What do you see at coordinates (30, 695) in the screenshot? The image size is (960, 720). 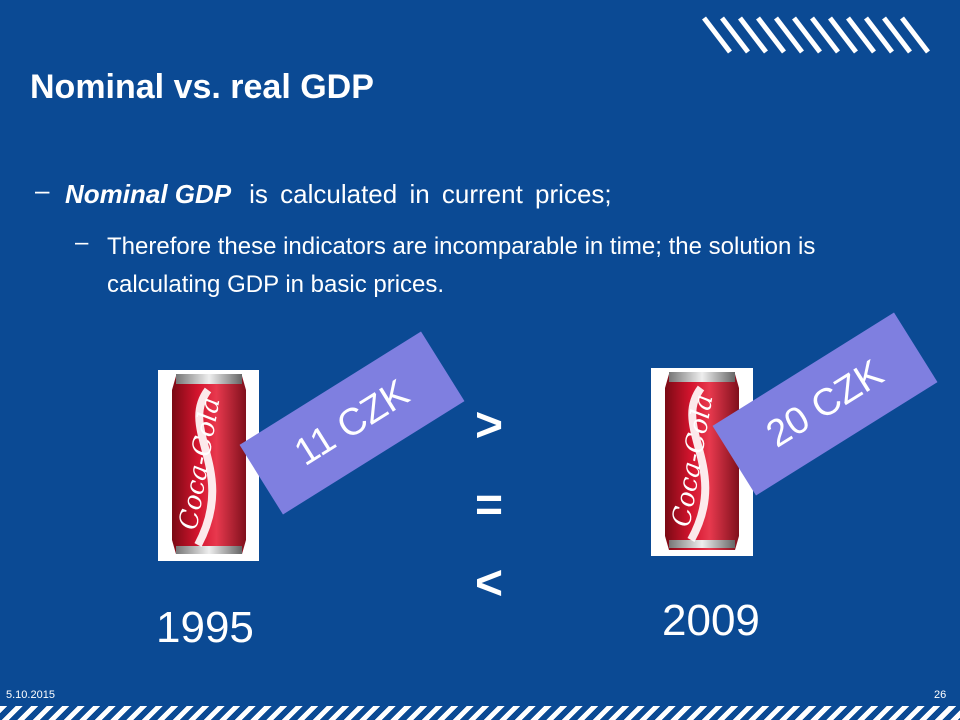 I see `footer-date: 5.10.2015` at bounding box center [30, 695].